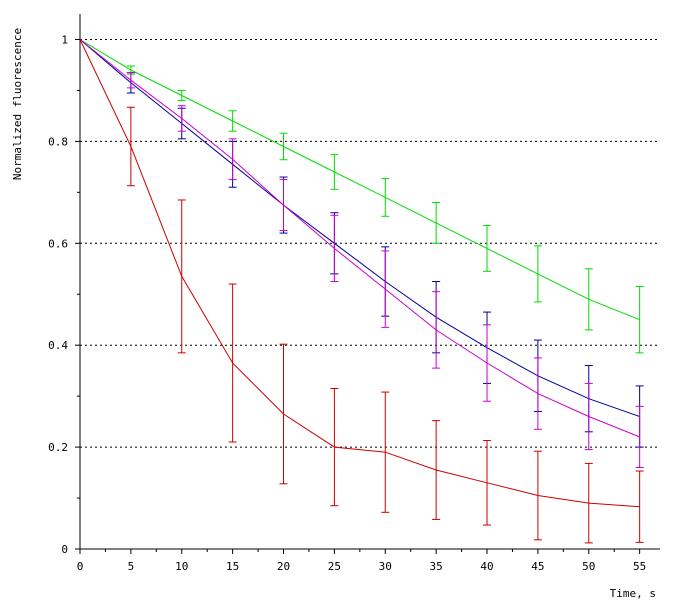 This screenshot has height=600, width=700. What do you see at coordinates (486, 566) in the screenshot?
I see `x-tick-label-8: 40` at bounding box center [486, 566].